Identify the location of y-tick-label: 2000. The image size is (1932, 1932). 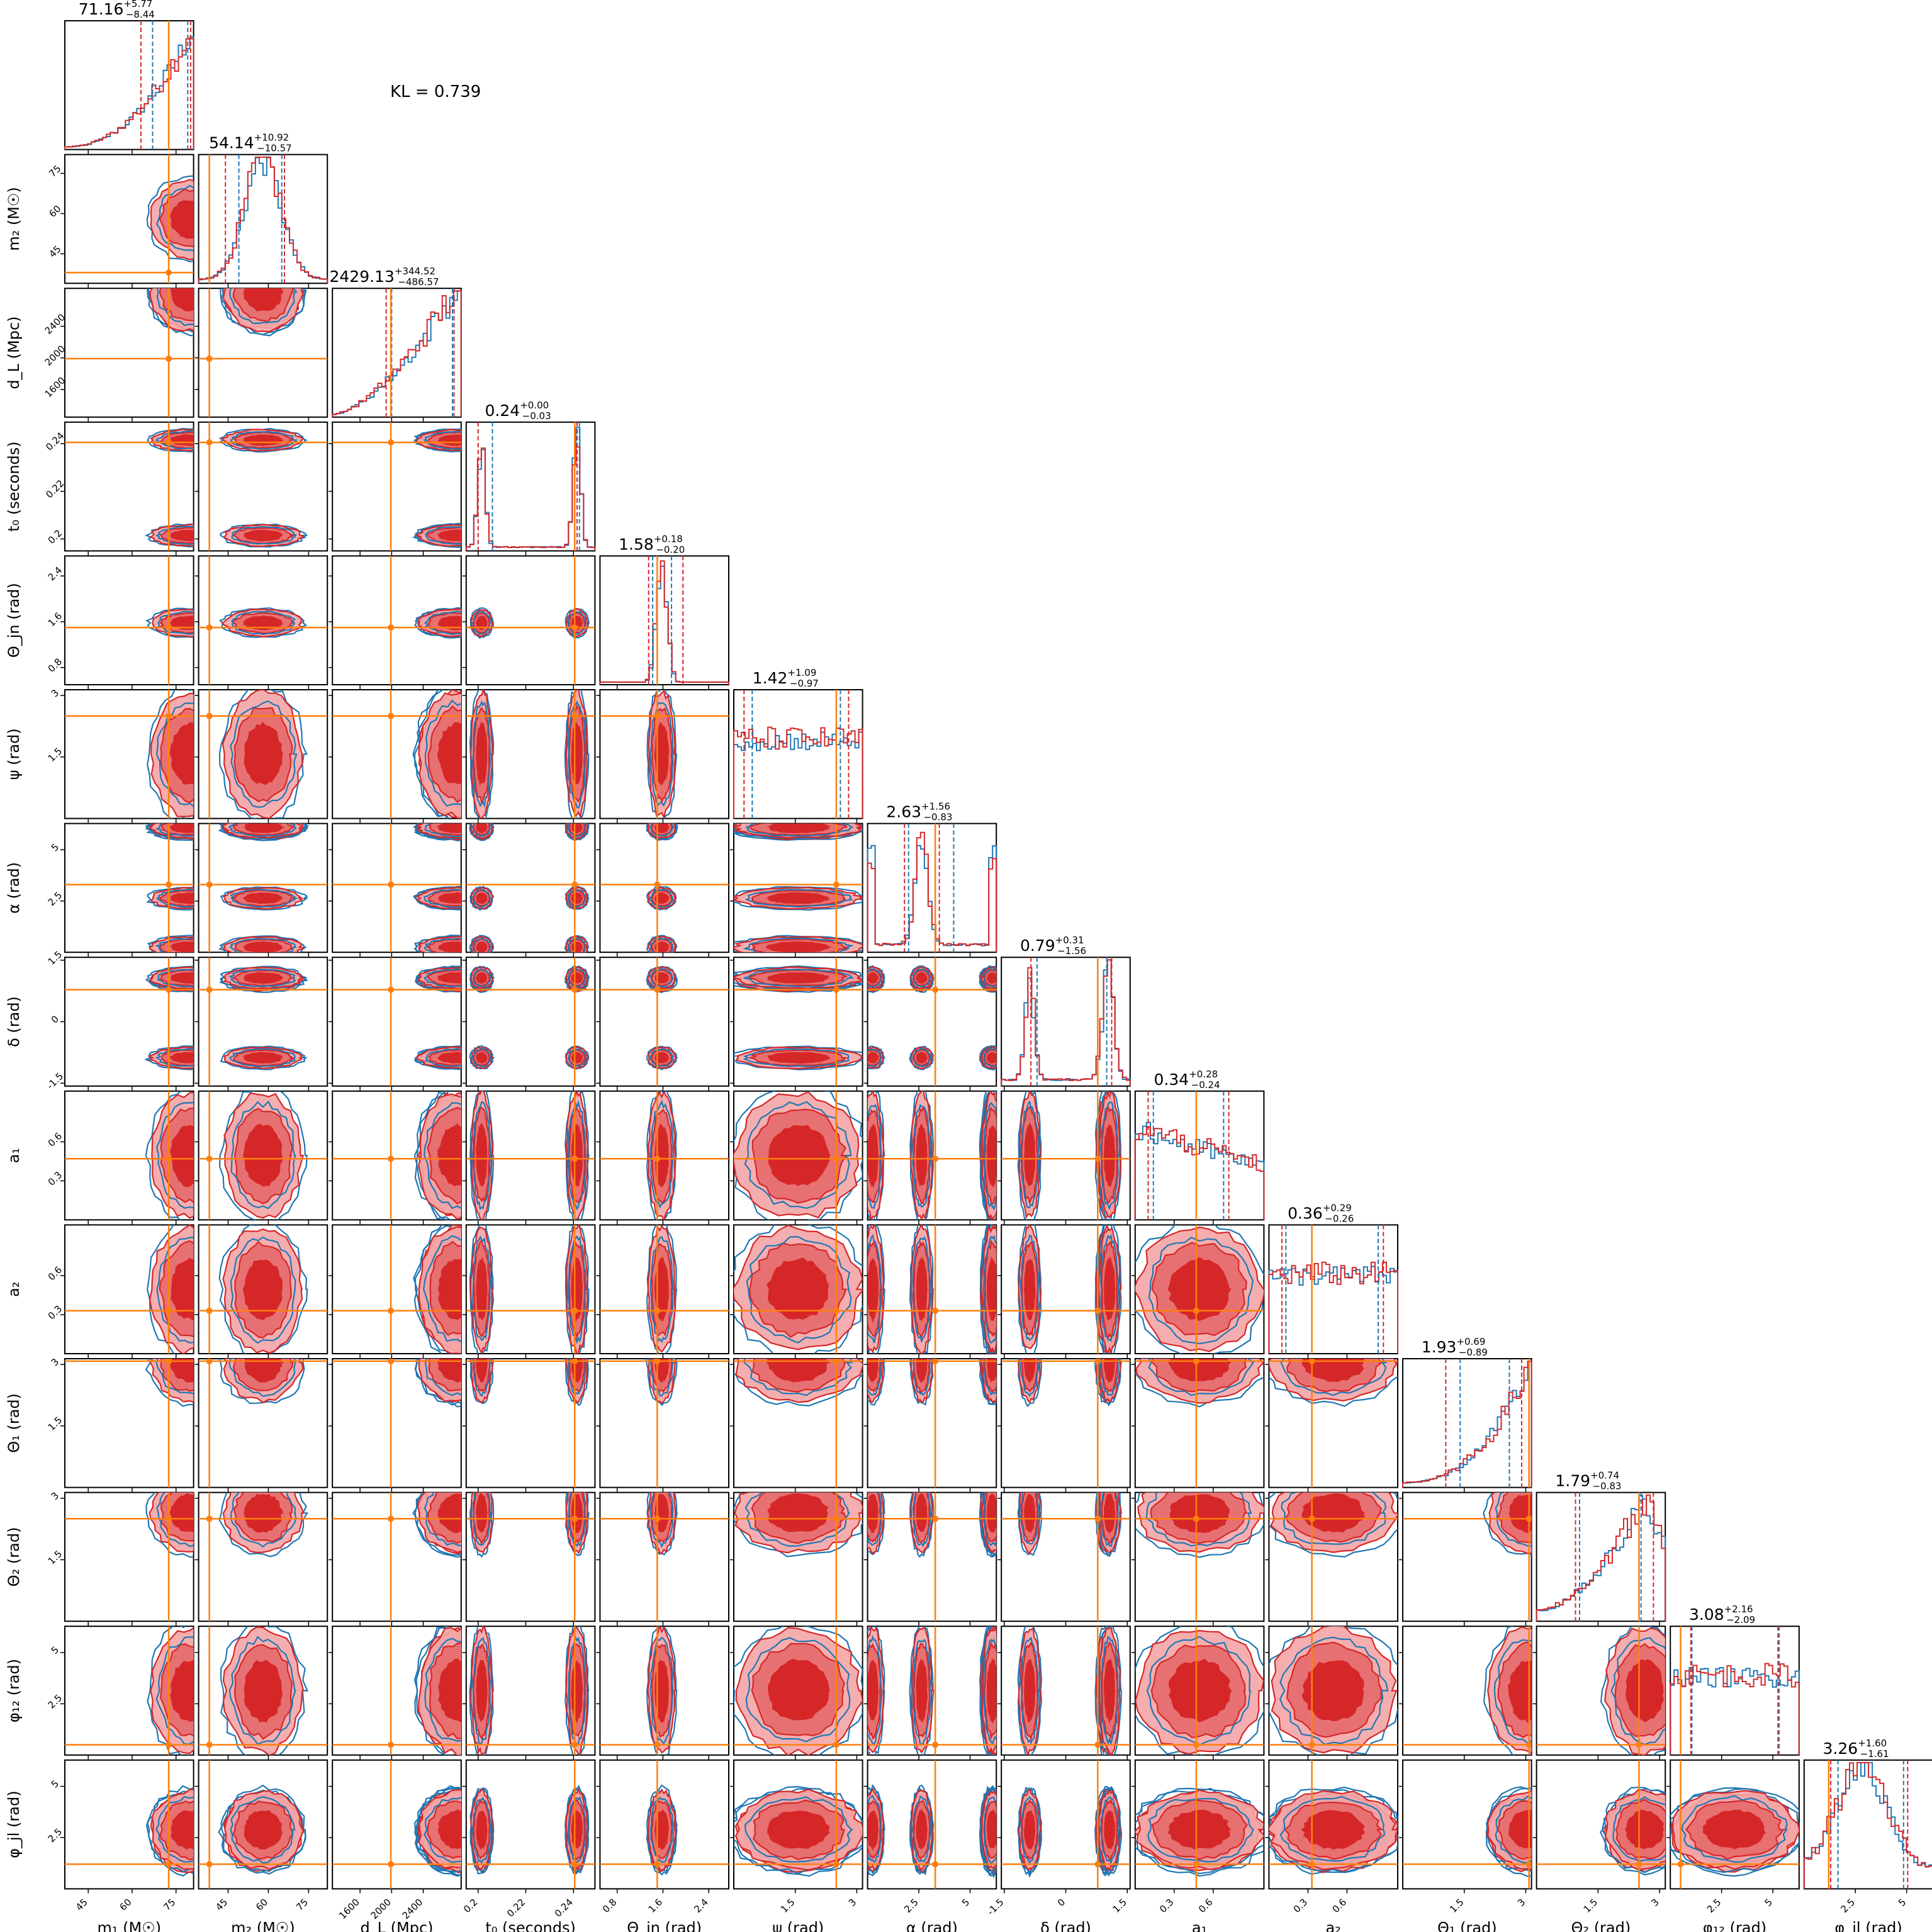
(55, 355).